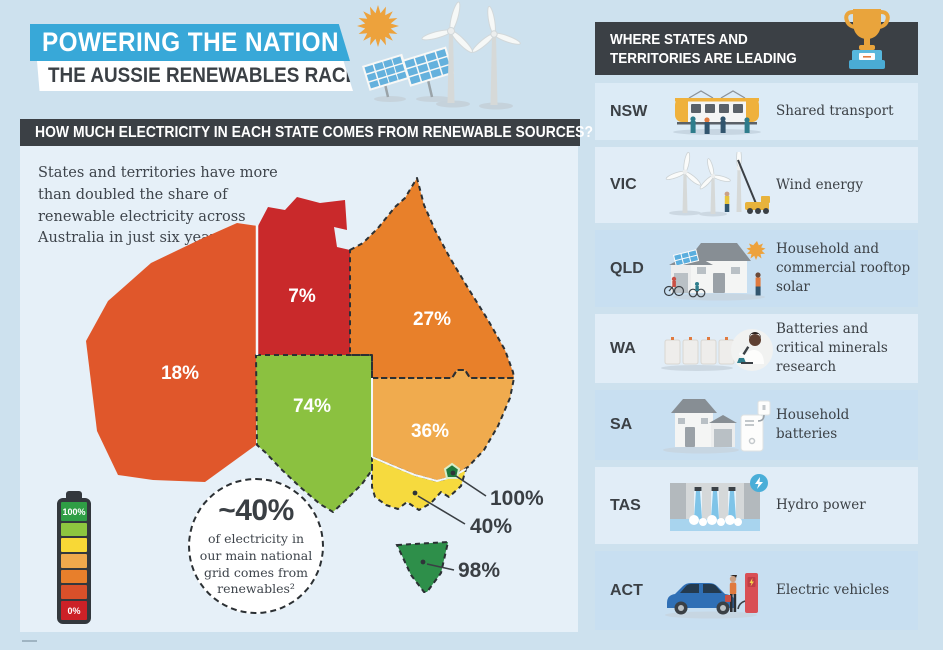 This screenshot has width=943, height=650. I want to click on leading-row-qld: QLD, so click(756, 268).